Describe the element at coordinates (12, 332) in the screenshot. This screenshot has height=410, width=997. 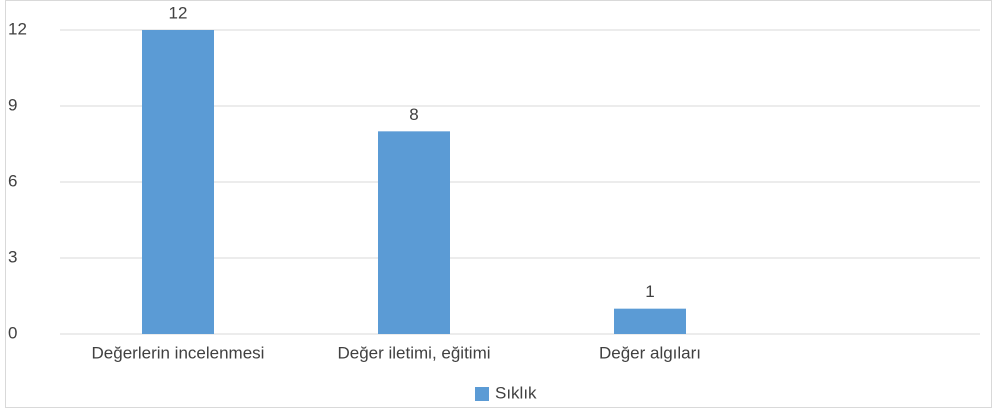
I see `y-tick-label: 0` at that location.